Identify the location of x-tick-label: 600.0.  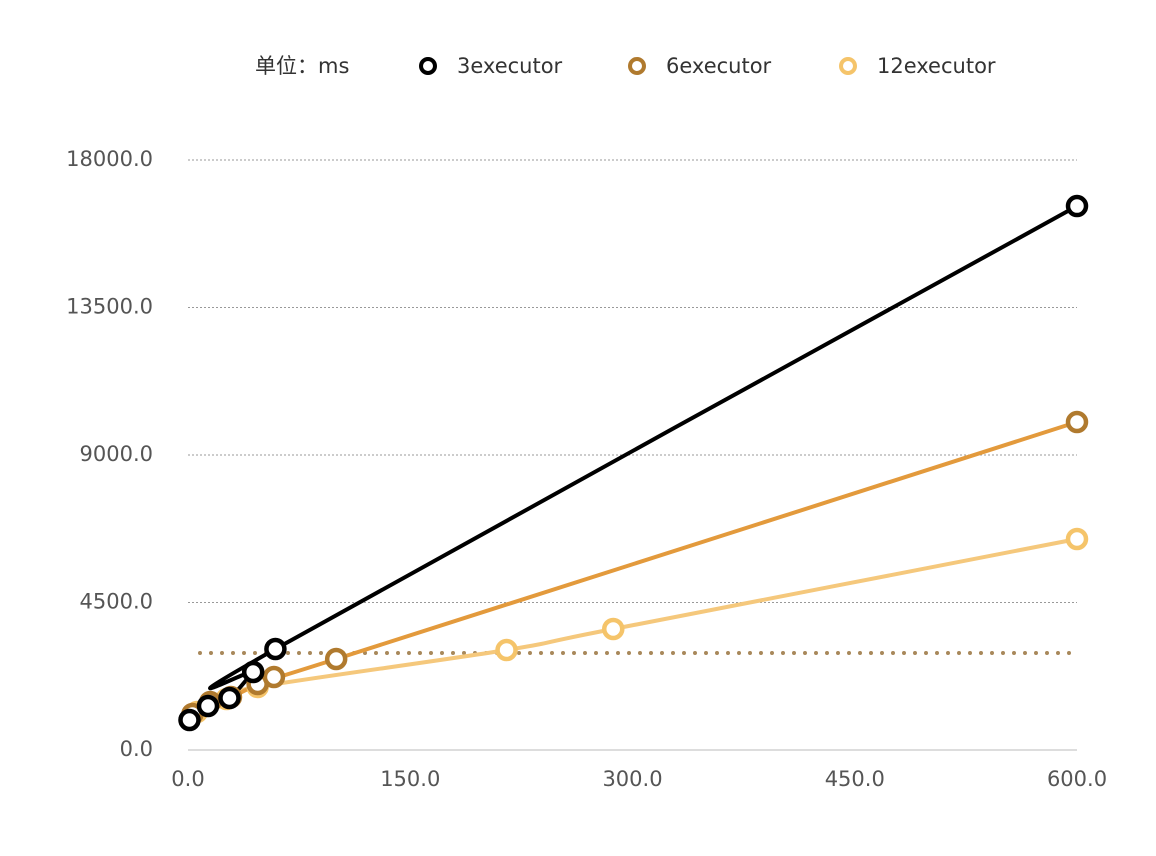
(1077, 779).